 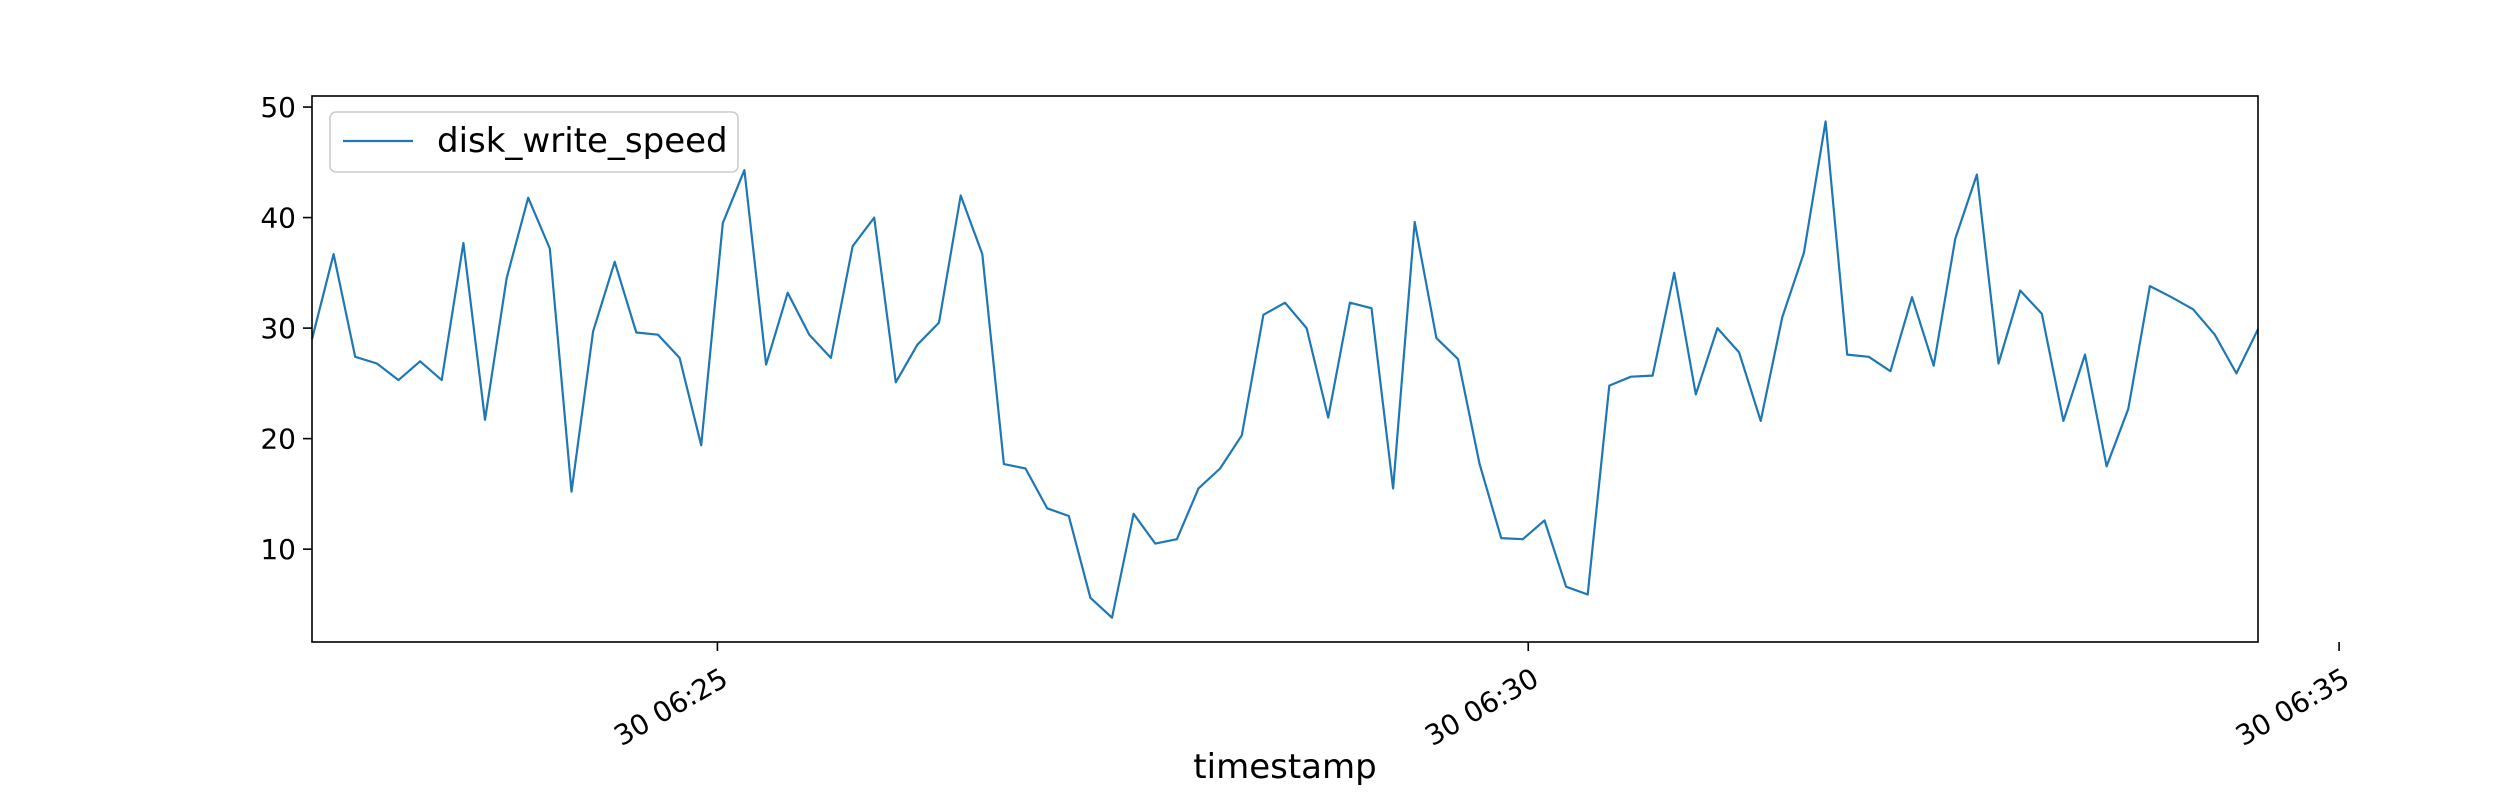 What do you see at coordinates (1481, 706) in the screenshot?
I see `x-tick-label: 30 06:30` at bounding box center [1481, 706].